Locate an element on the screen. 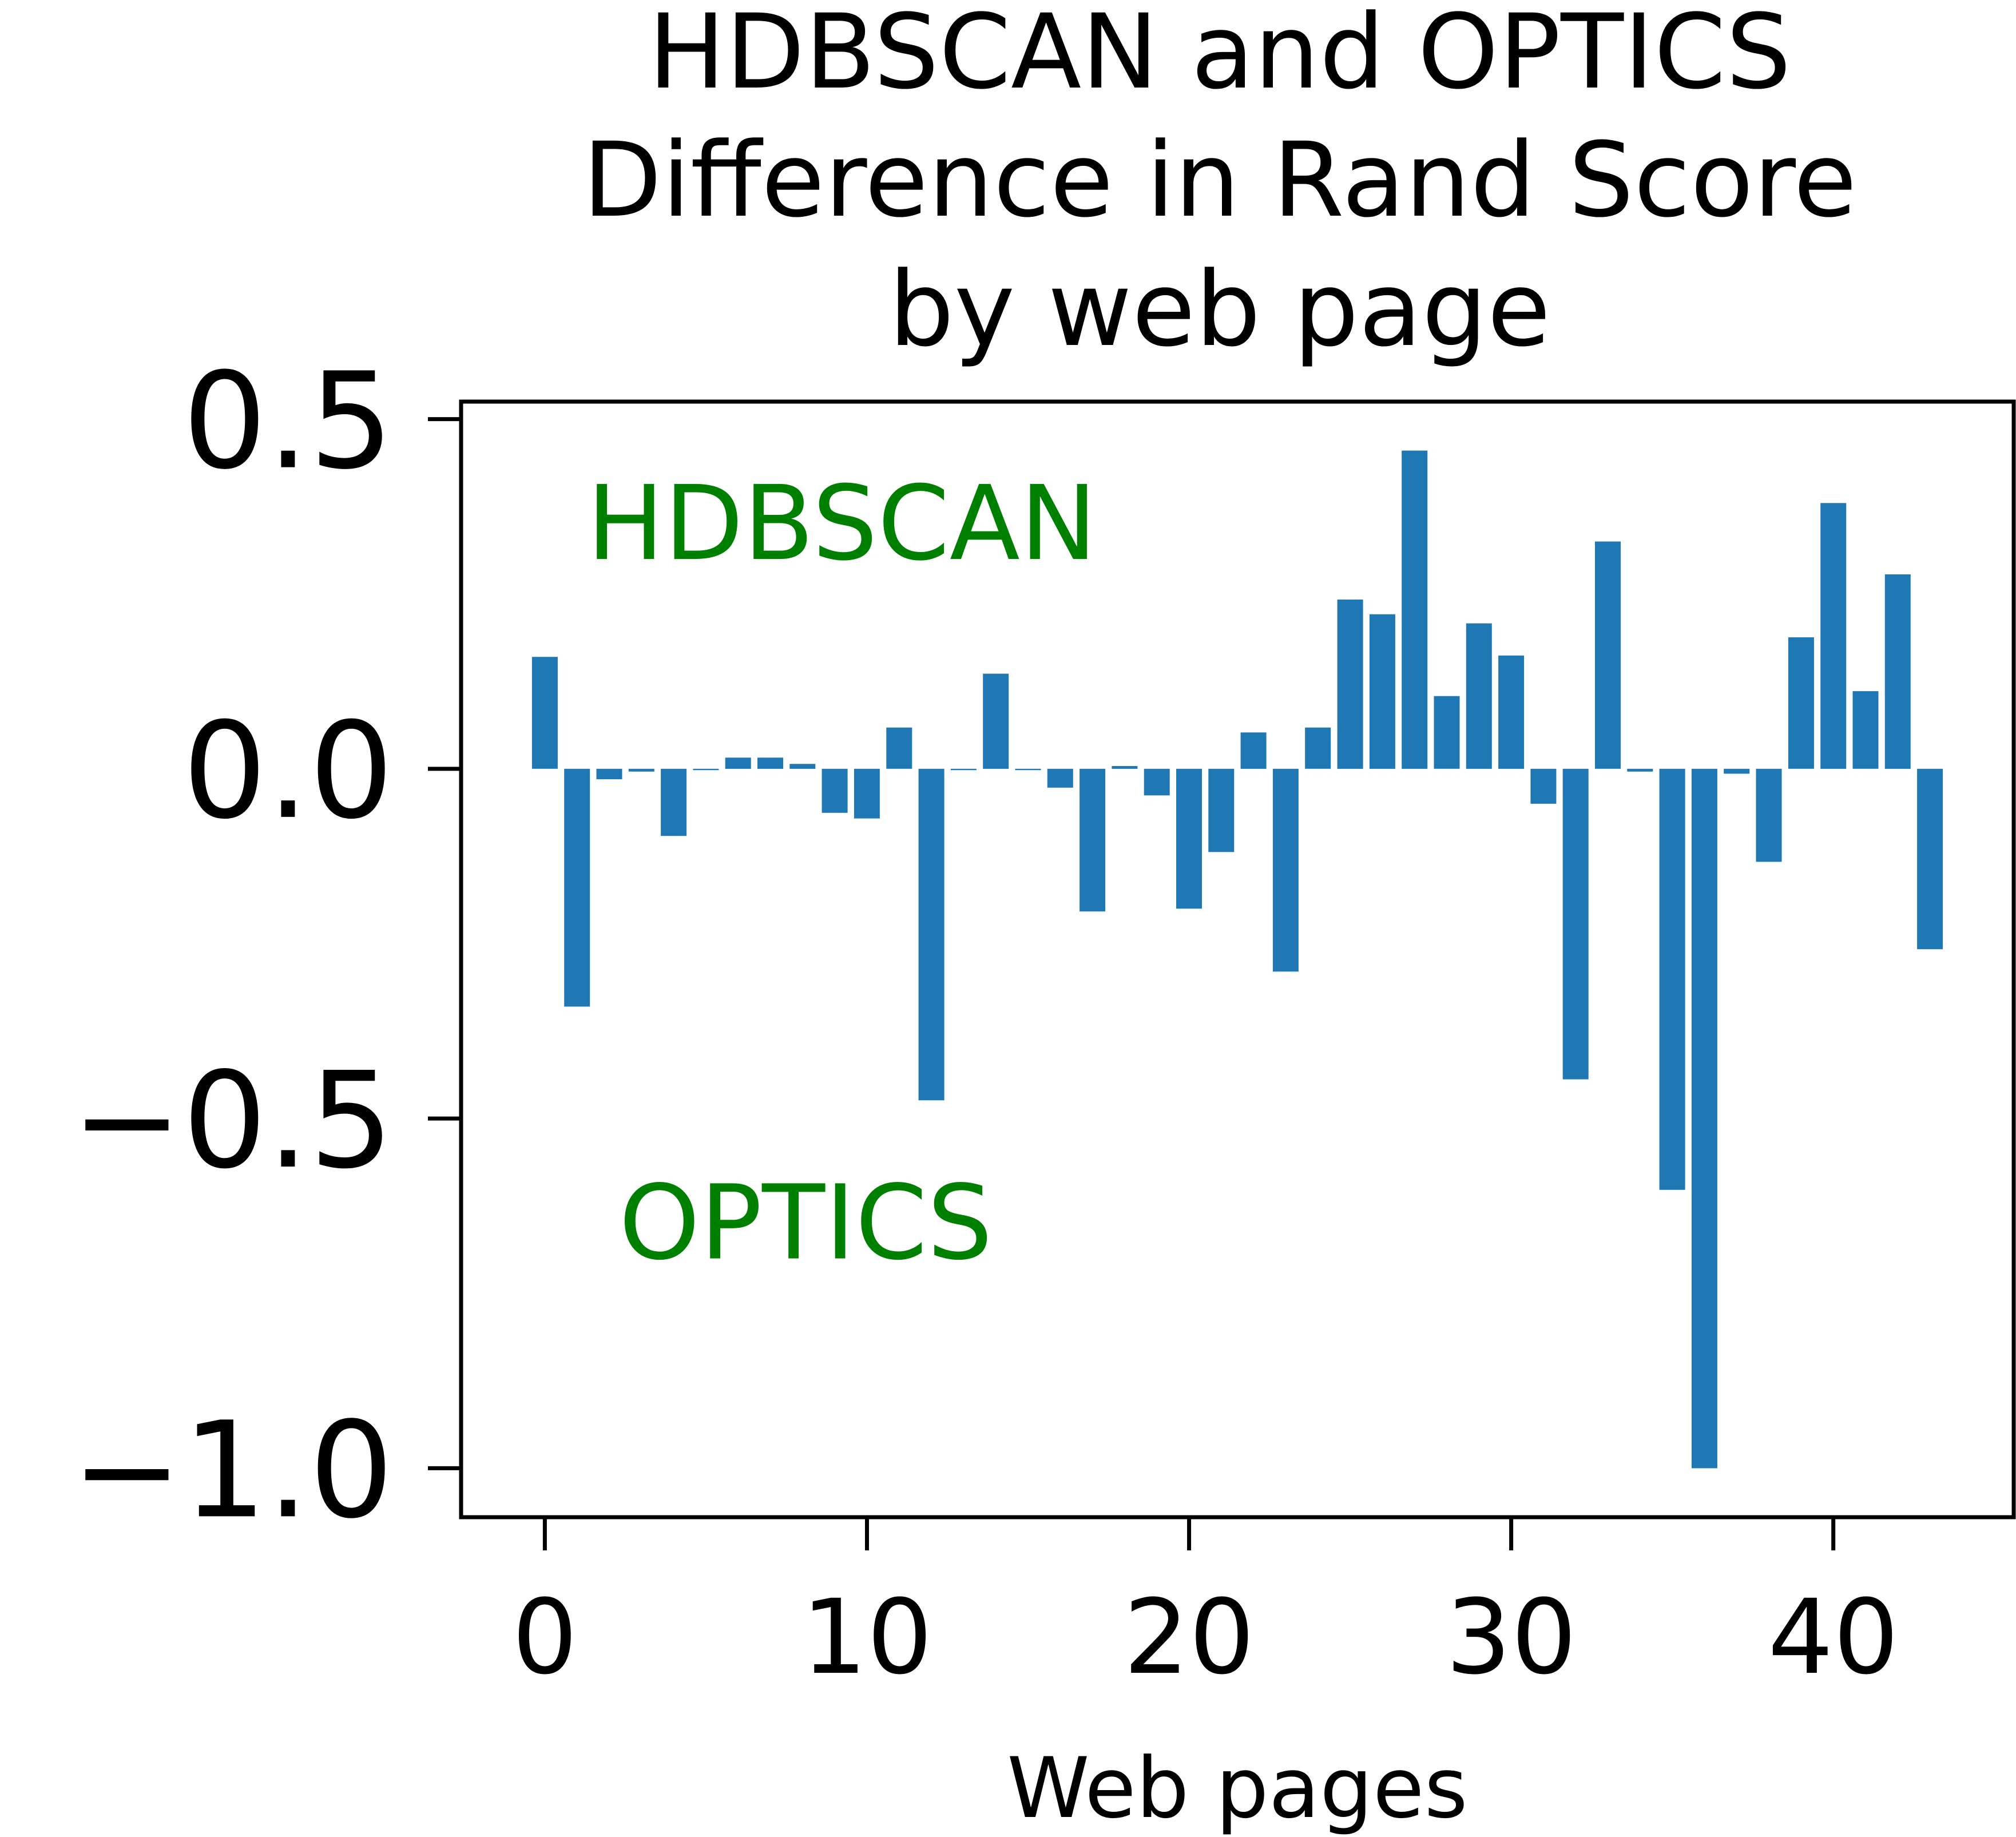  chart-title-line-3: by web page is located at coordinates (1220, 310).